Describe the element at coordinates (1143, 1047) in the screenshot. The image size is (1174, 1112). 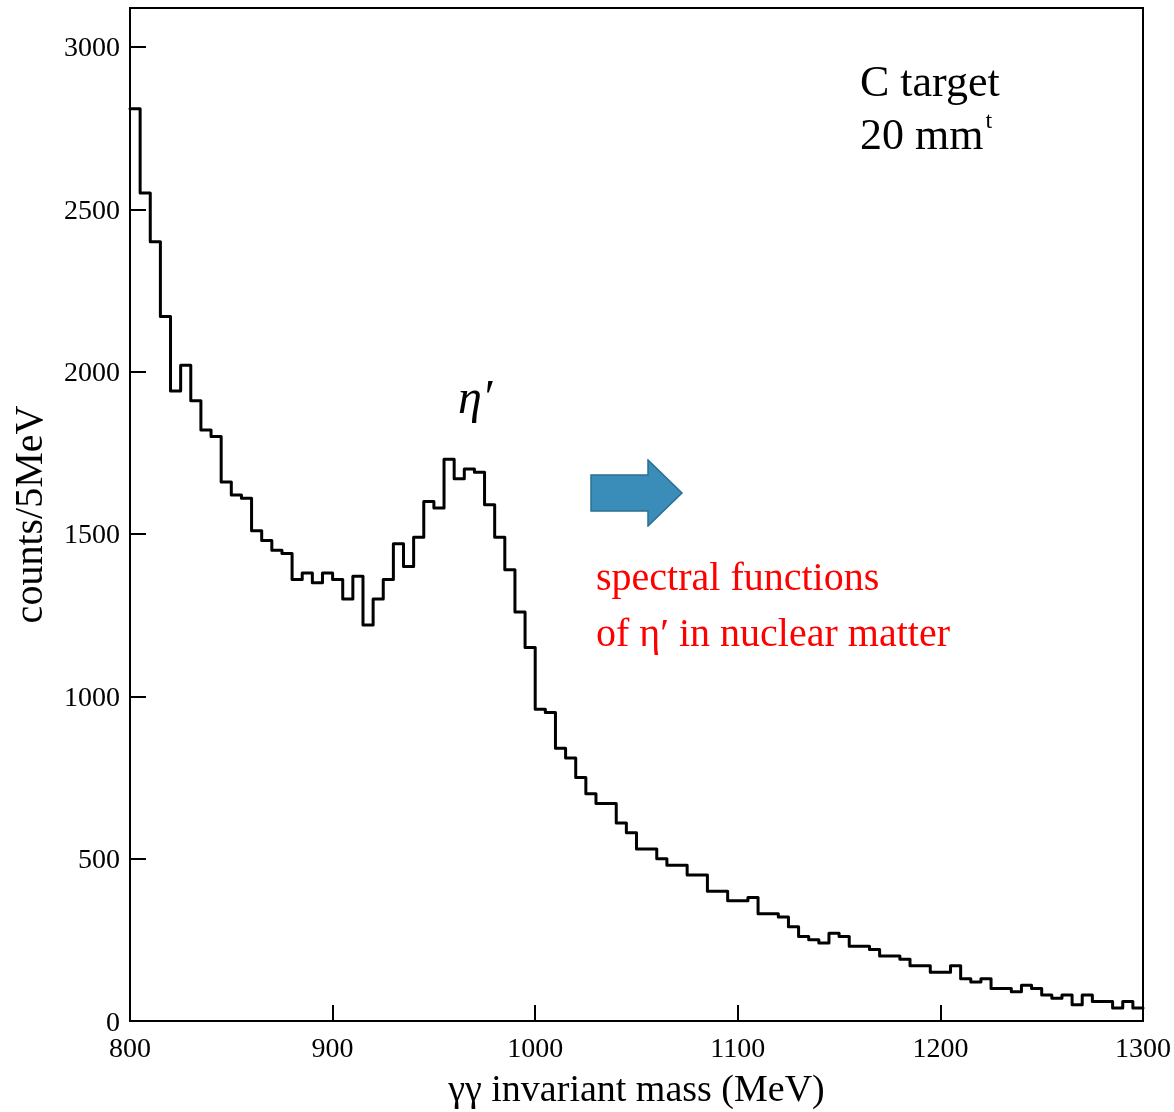
I see `x-tick-label: 1300` at that location.